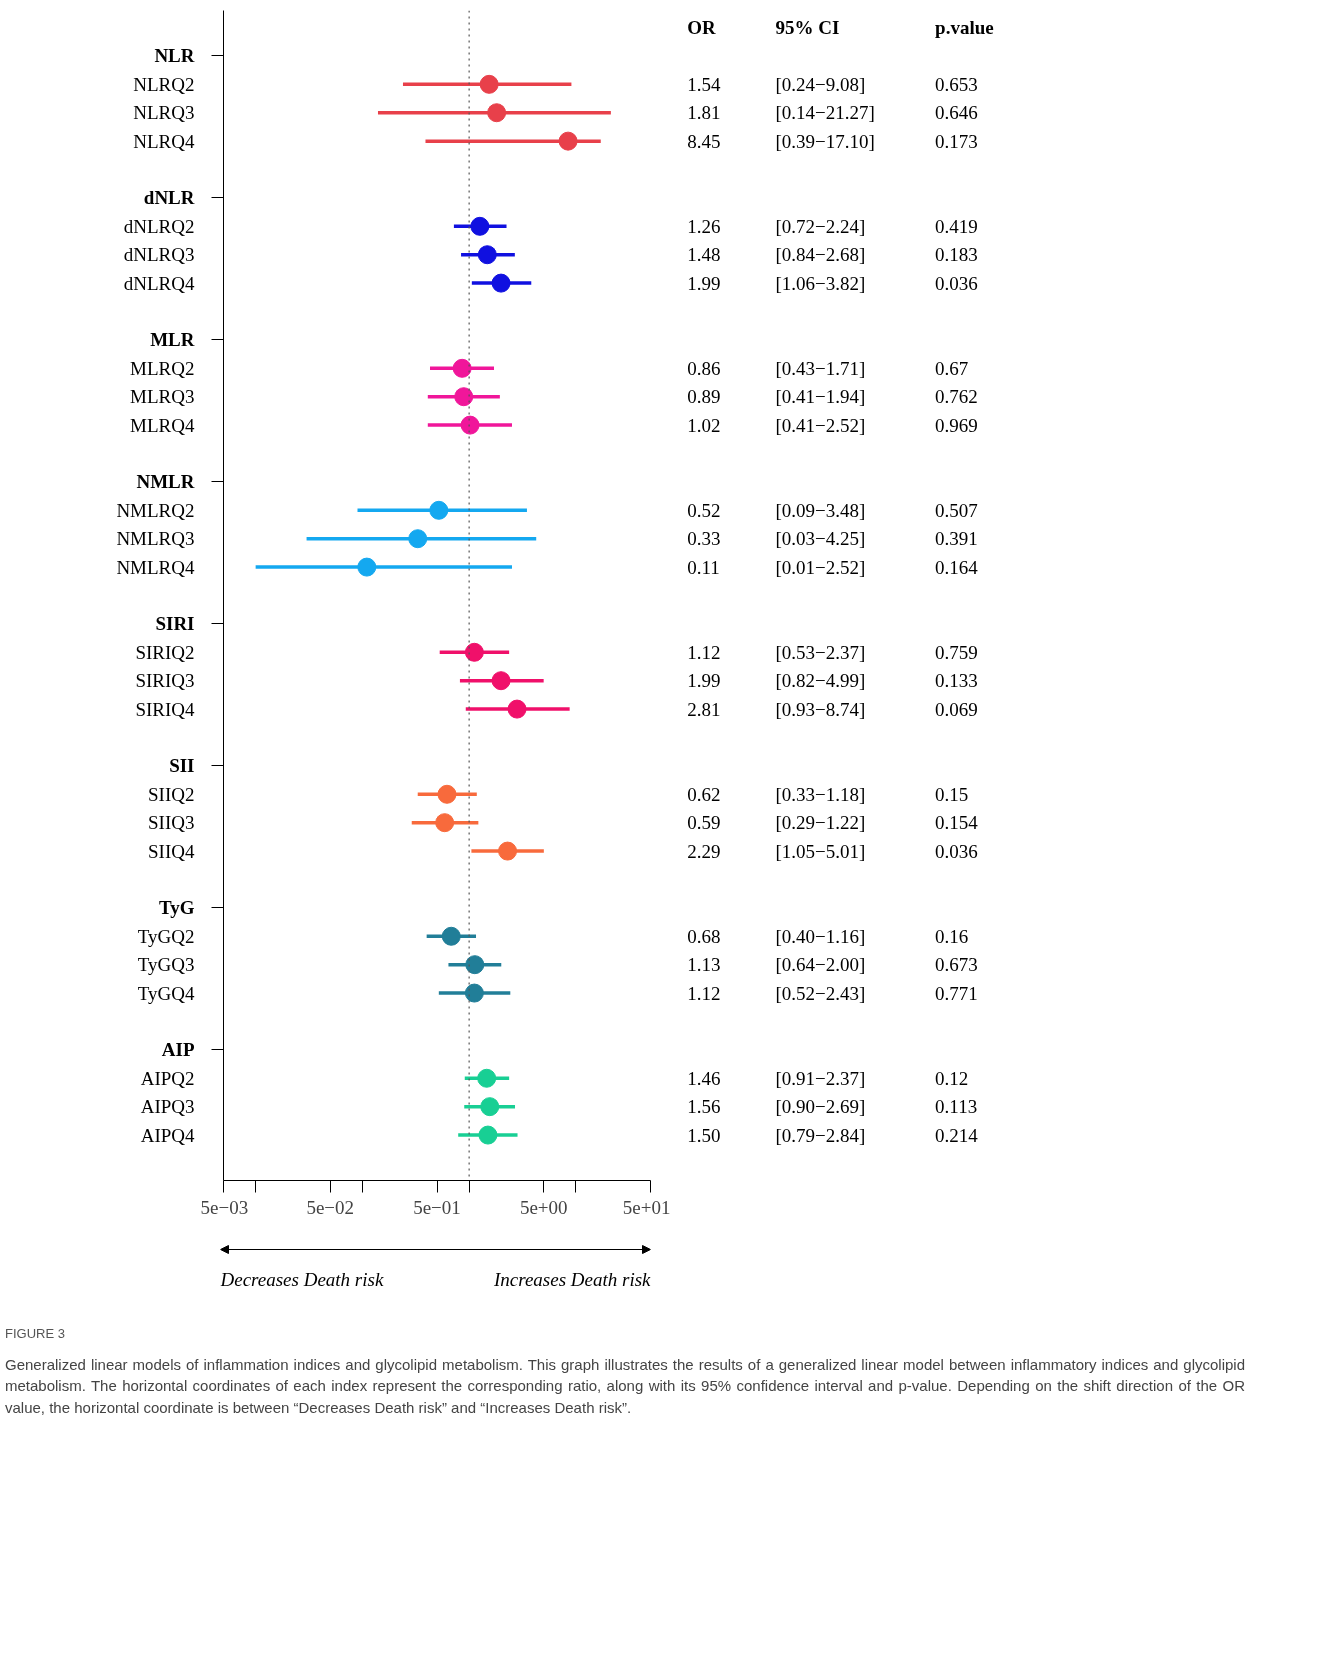  Describe the element at coordinates (704, 1135) in the screenshot. I see `data-label: 1.50` at that location.